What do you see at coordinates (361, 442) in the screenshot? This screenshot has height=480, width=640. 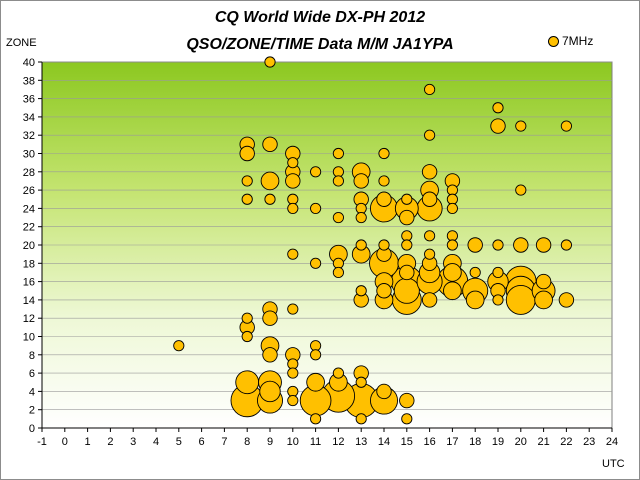 I see `x-tick-label: 13` at bounding box center [361, 442].